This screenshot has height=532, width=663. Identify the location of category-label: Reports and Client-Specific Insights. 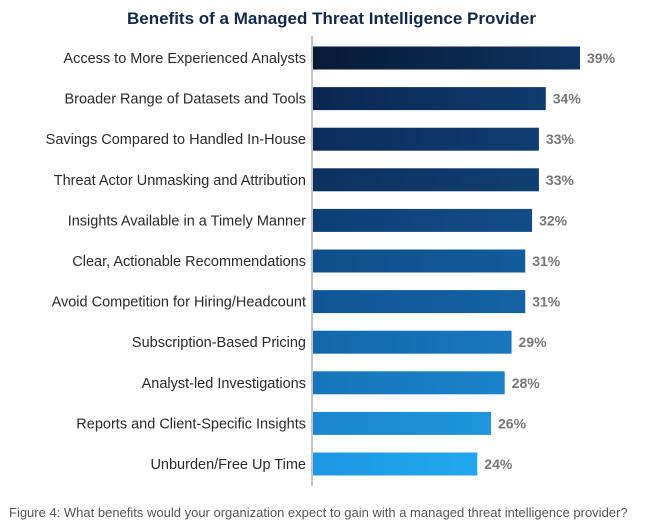
(191, 424).